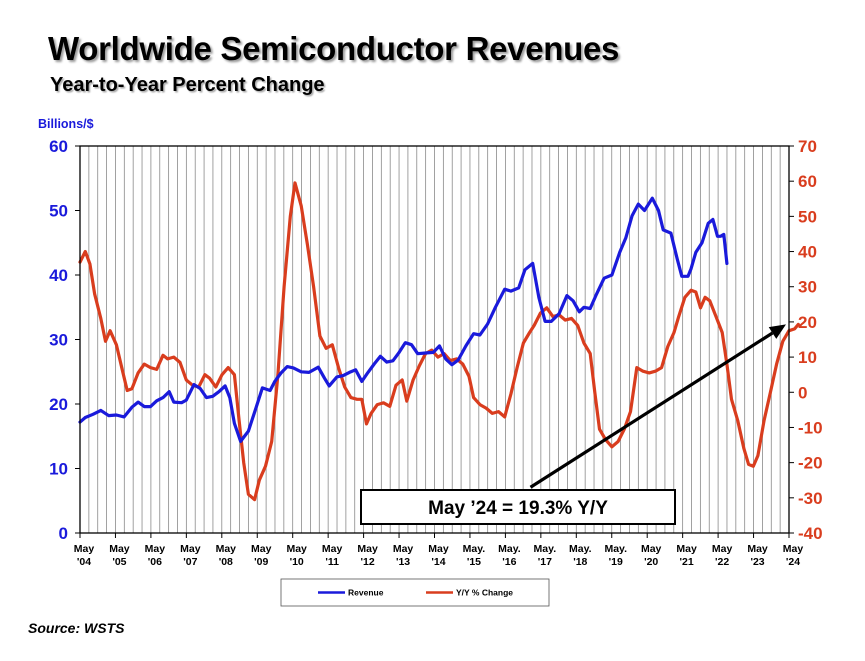 This screenshot has width=865, height=661. Describe the element at coordinates (777, 331) in the screenshot. I see `annotation-arrowhead` at that location.